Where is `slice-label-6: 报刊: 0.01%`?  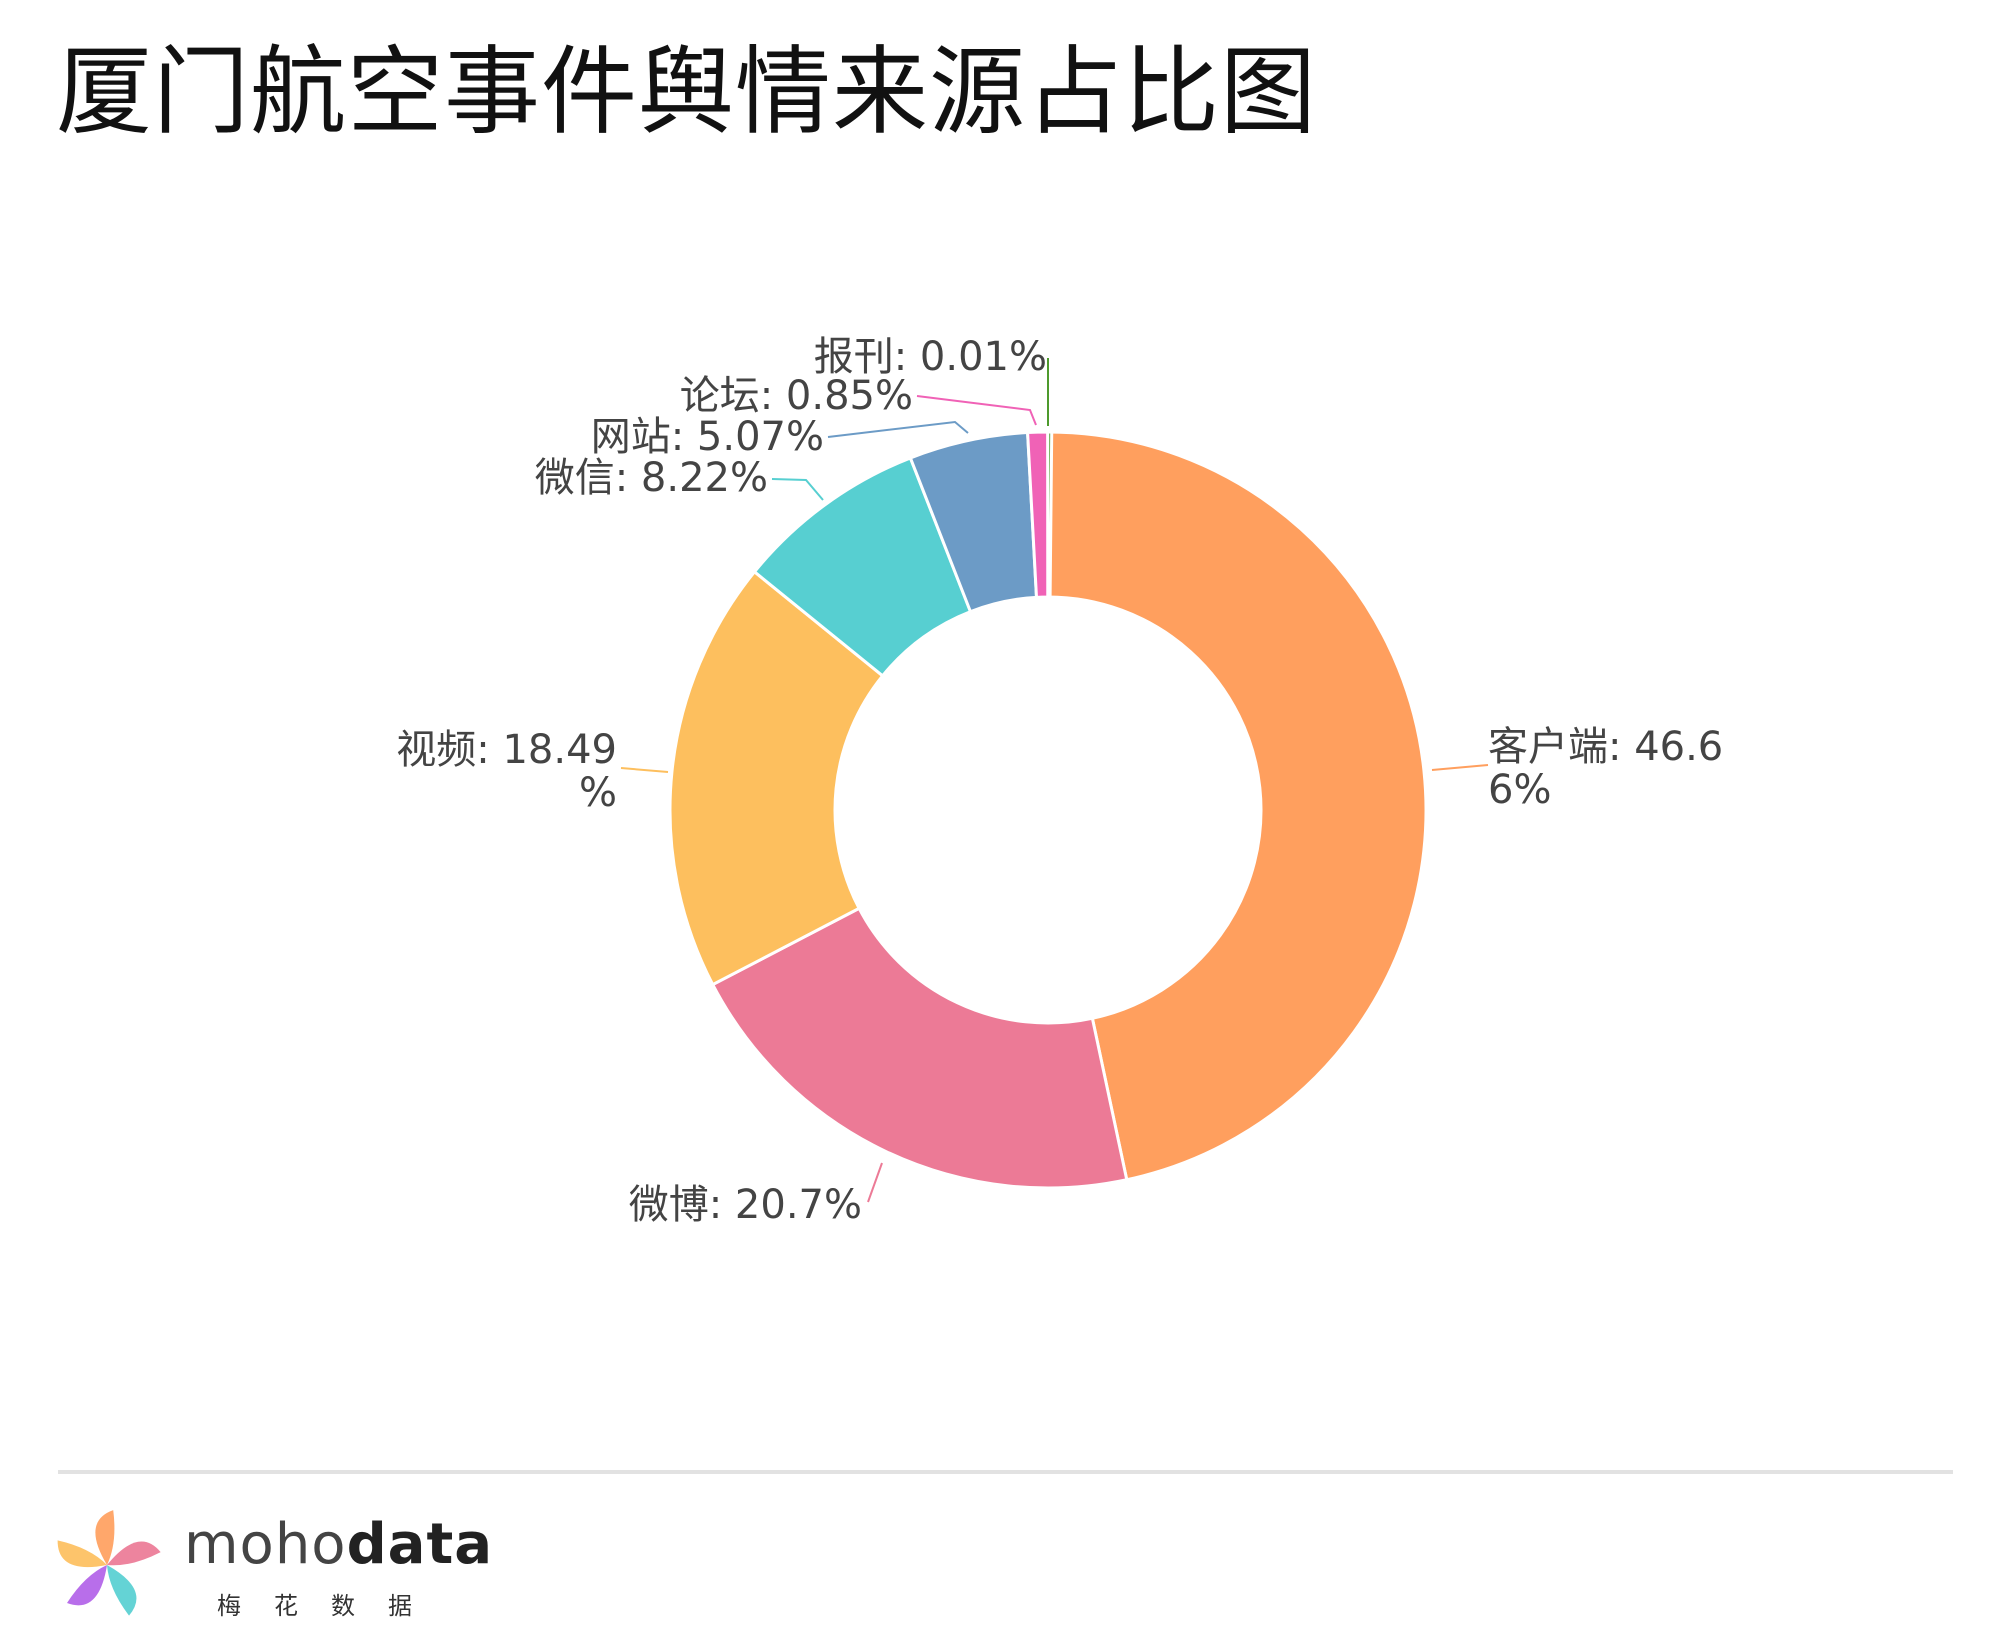 slice-label-6: 报刊: 0.01% is located at coordinates (930, 357).